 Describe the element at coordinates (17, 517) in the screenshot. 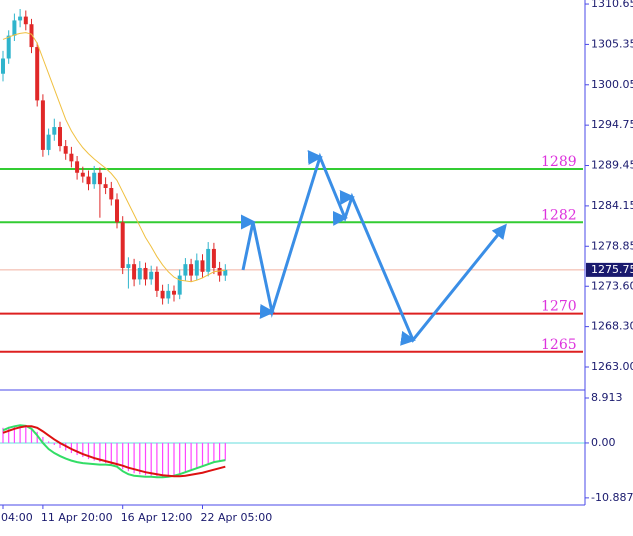

I see `x-tick-label: 04:00` at that location.